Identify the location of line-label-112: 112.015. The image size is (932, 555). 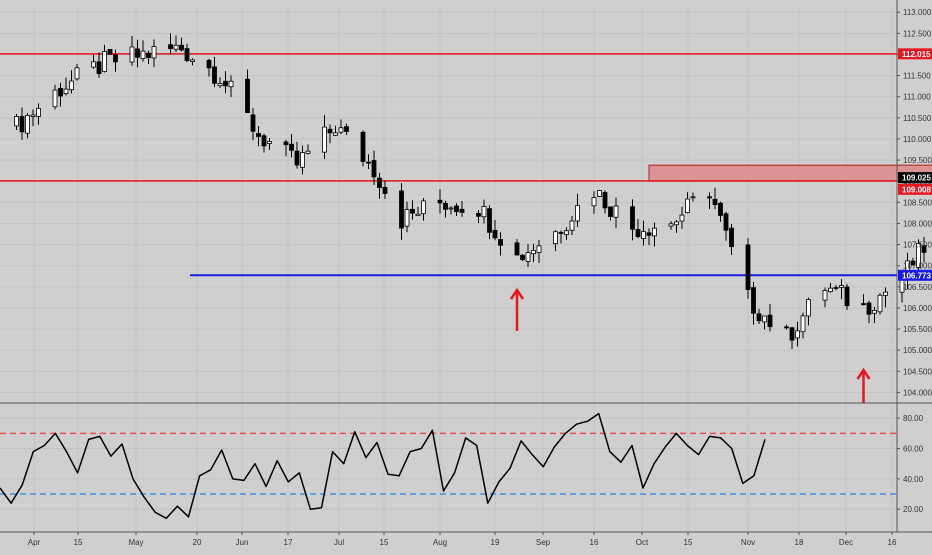
(916, 54).